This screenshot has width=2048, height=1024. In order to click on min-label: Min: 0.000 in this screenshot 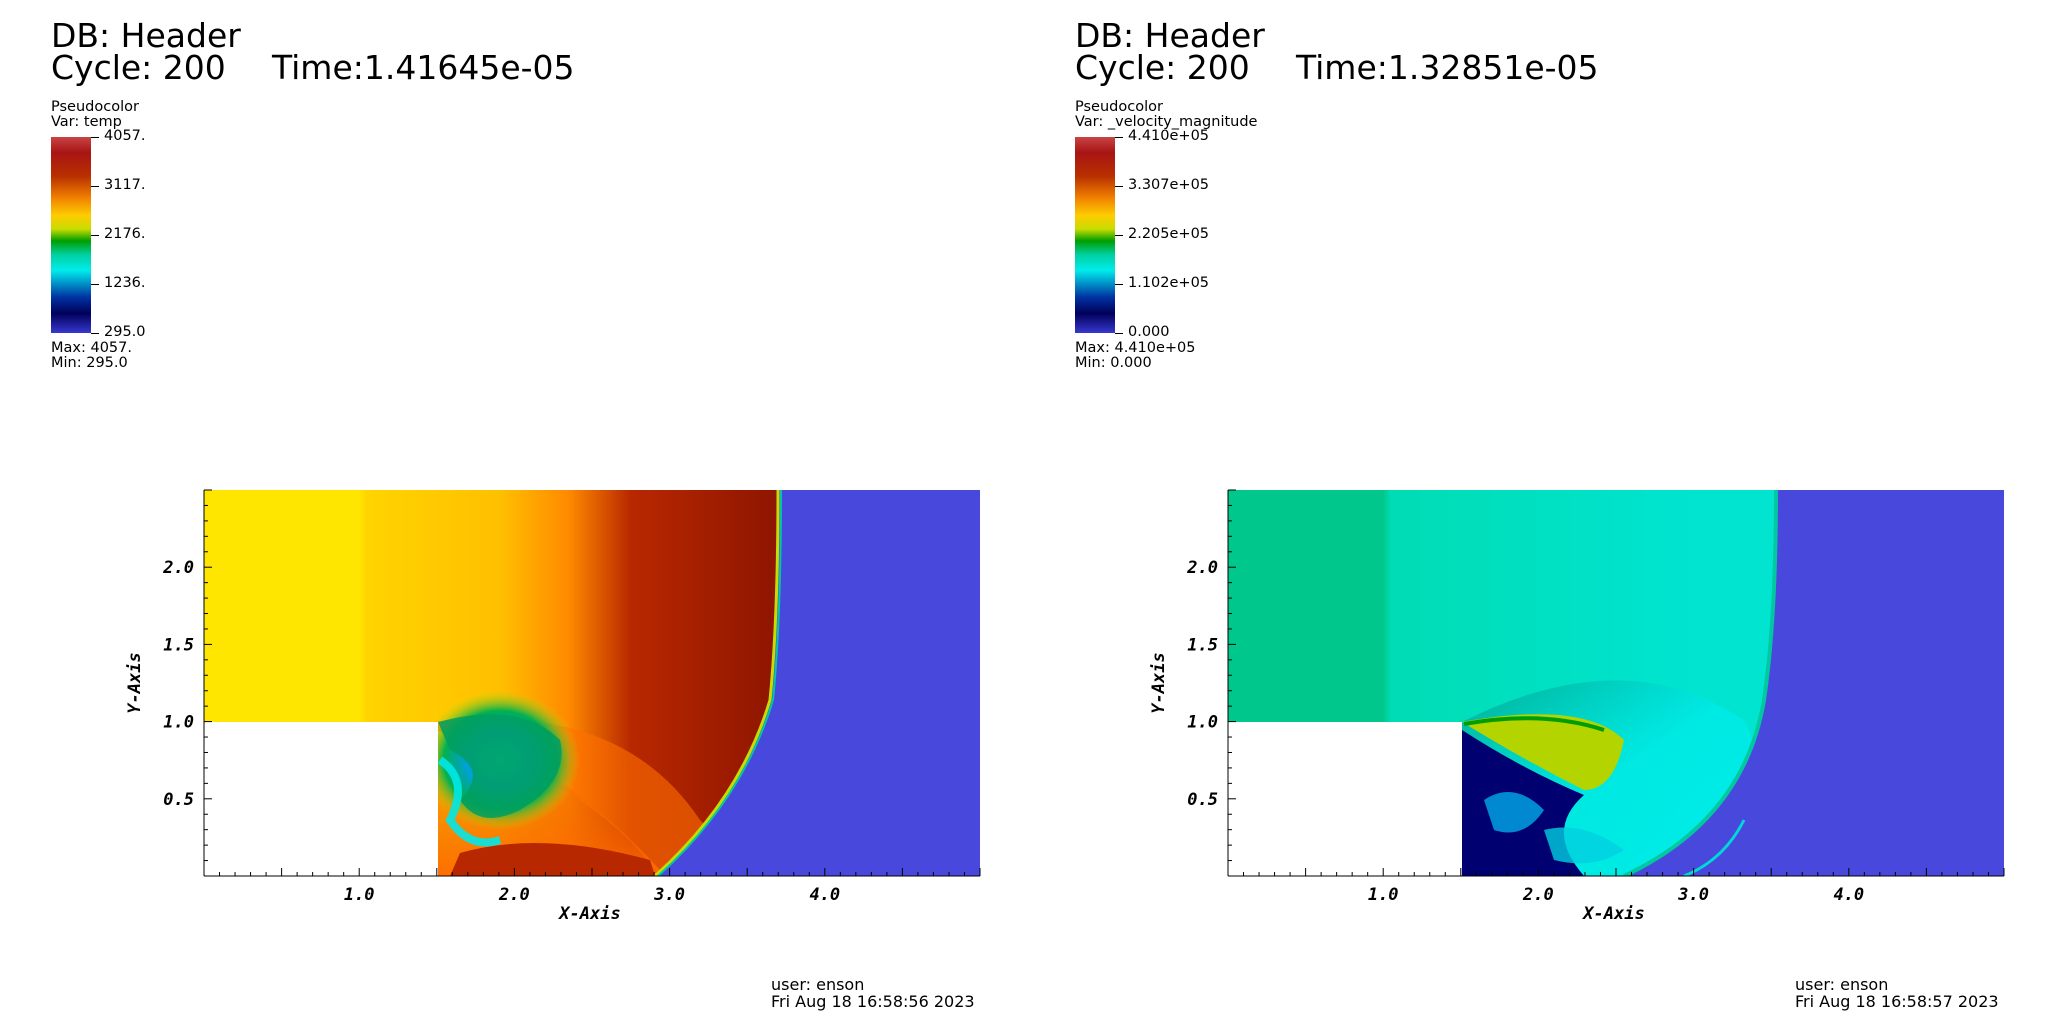, I will do `click(1113, 363)`.